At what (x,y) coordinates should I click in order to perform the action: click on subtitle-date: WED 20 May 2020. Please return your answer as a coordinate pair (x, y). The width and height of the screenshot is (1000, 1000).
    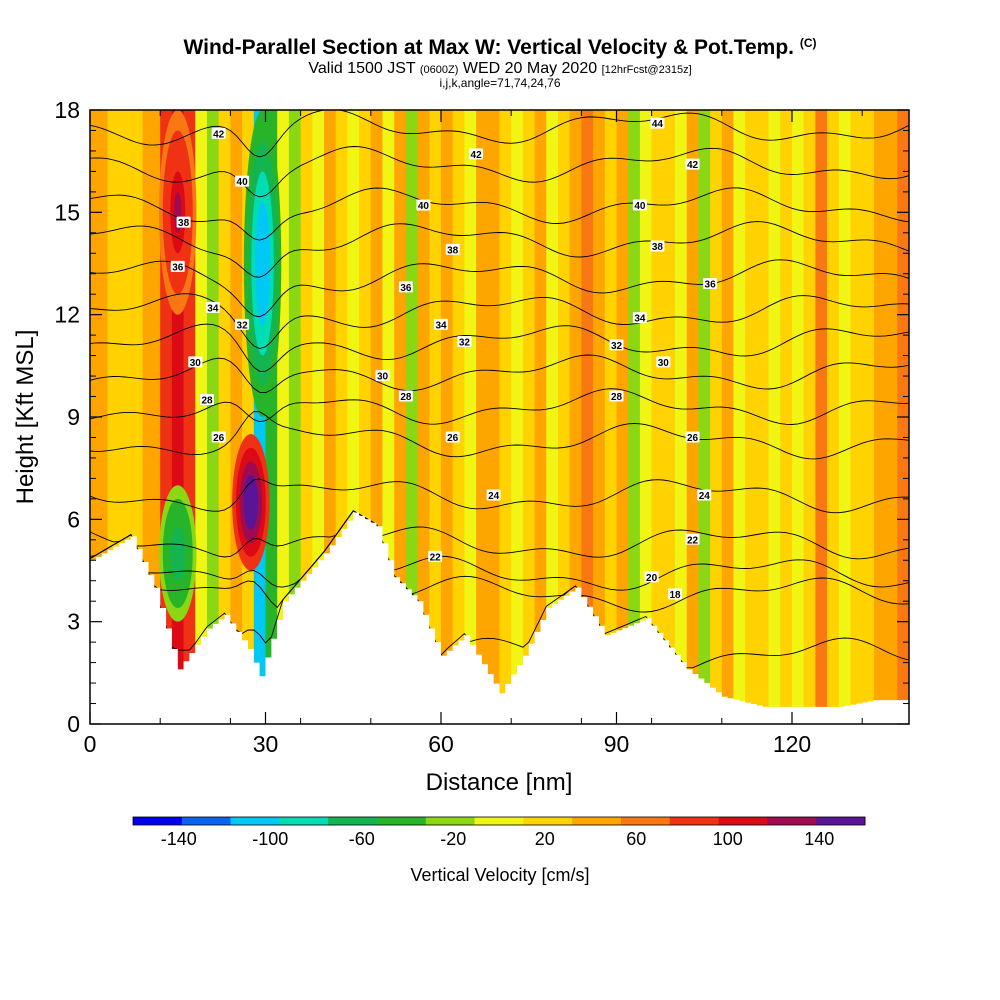
    Looking at the image, I should click on (530, 68).